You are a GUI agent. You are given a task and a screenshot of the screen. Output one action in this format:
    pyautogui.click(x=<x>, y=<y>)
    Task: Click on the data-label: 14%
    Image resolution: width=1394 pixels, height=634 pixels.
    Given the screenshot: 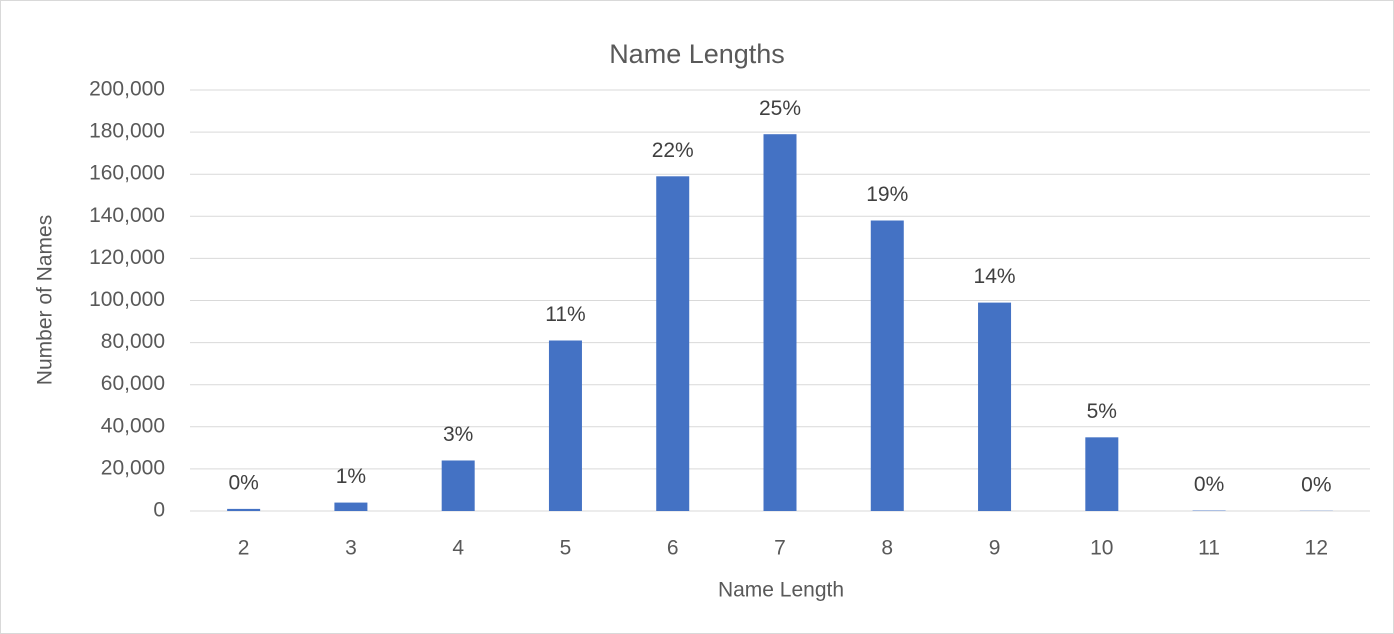 What is the action you would take?
    pyautogui.click(x=995, y=276)
    